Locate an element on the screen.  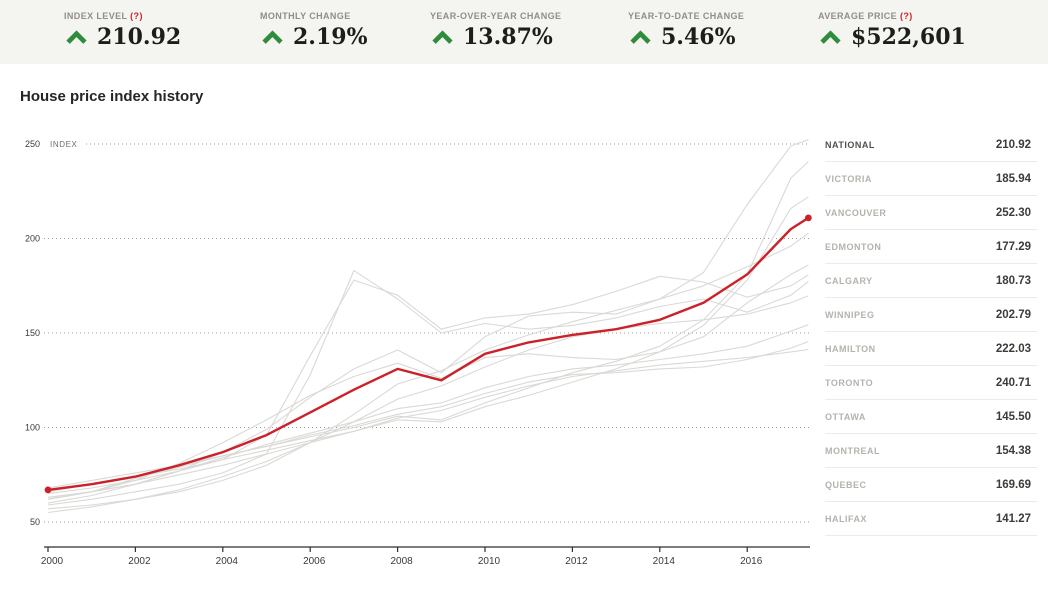
legend-city-value: 185.94 is located at coordinates (1013, 178).